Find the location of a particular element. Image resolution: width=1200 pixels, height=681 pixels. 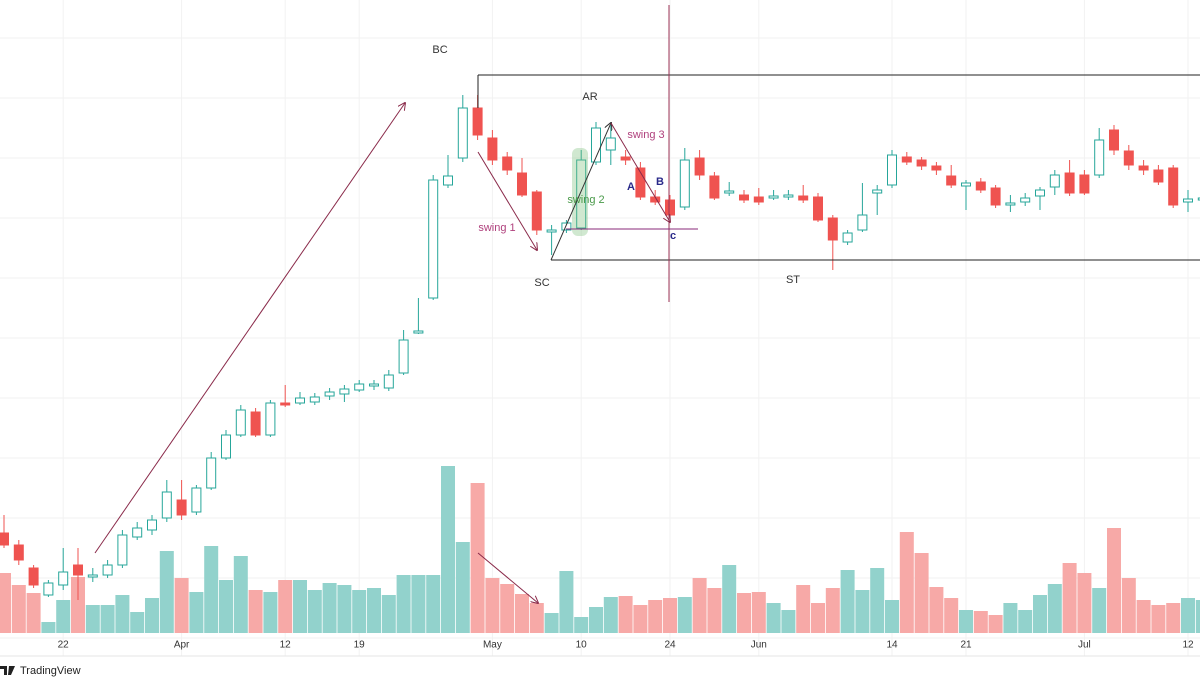

annotation: SC is located at coordinates (541, 283).